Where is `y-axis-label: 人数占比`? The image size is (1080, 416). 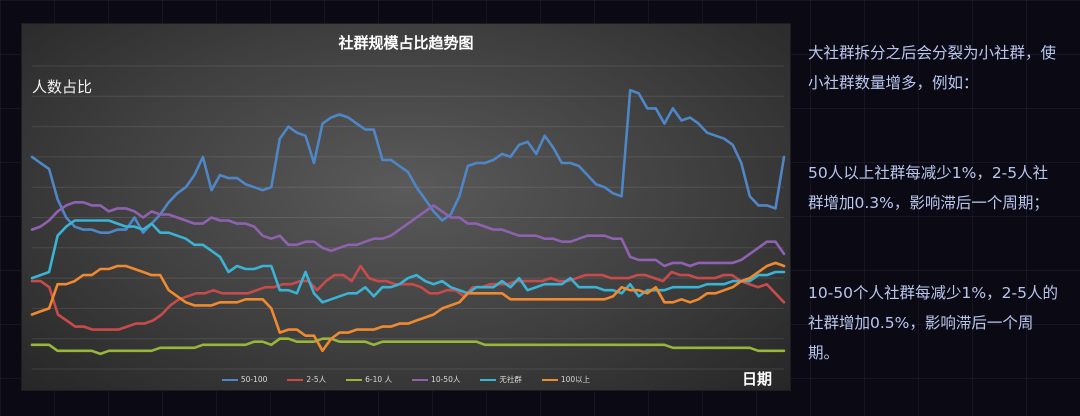
y-axis-label: 人数占比 is located at coordinates (62, 87).